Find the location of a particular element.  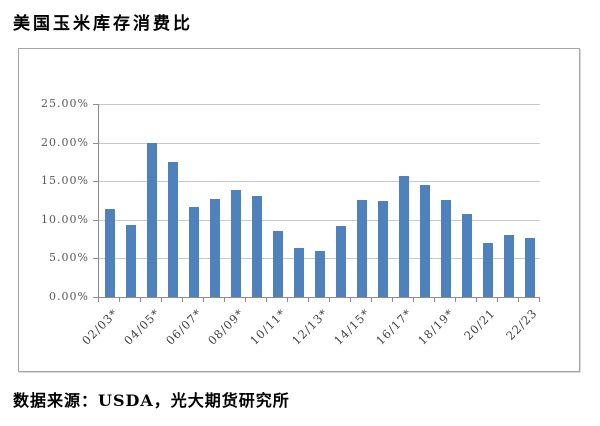

y-axis-tick-label: 0.00% is located at coordinates (69, 296).